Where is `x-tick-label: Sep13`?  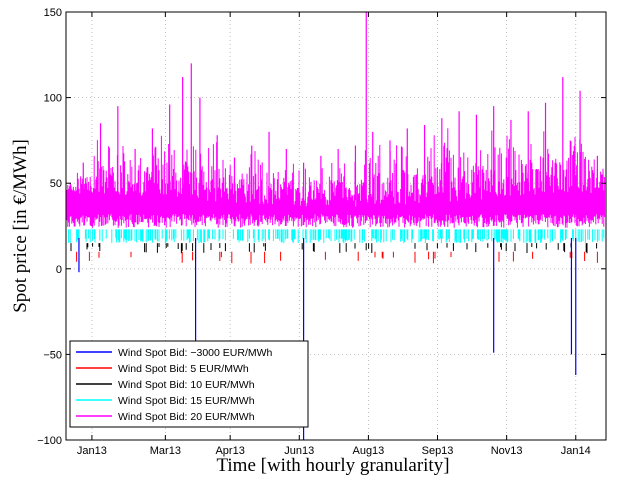 x-tick-label: Sep13 is located at coordinates (438, 451).